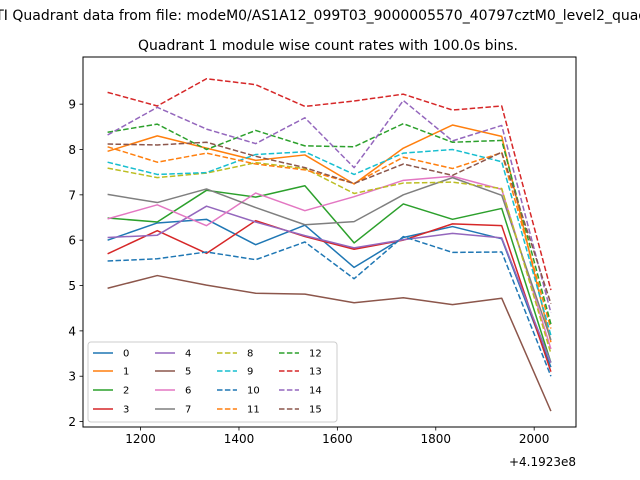 The width and height of the screenshot is (640, 480). Describe the element at coordinates (72, 422) in the screenshot. I see `y-tick-label: 2` at that location.